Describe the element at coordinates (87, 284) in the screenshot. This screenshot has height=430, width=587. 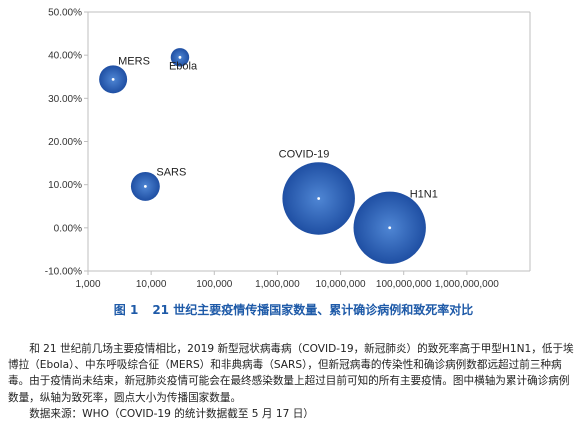
I see `x-tick-label: 1,000` at that location.